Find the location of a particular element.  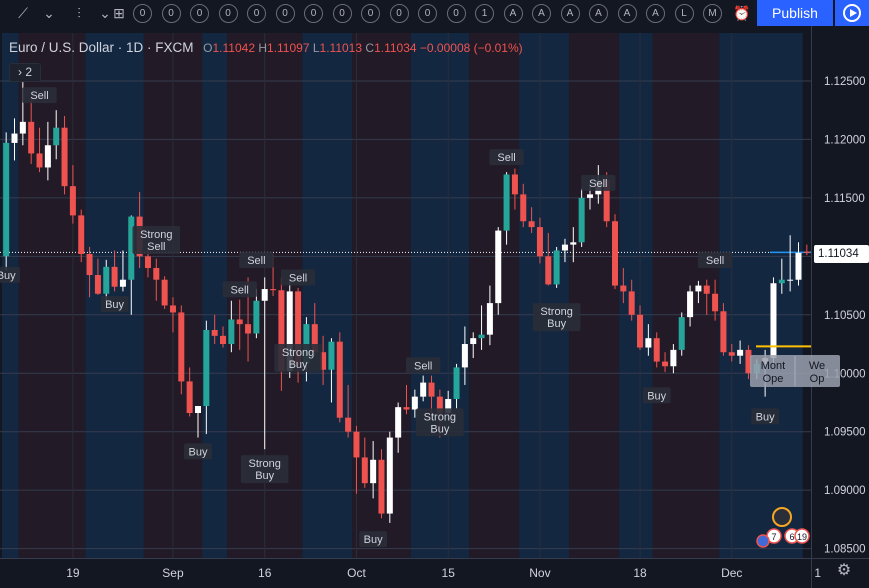

publish-button: Publish is located at coordinates (795, 13).